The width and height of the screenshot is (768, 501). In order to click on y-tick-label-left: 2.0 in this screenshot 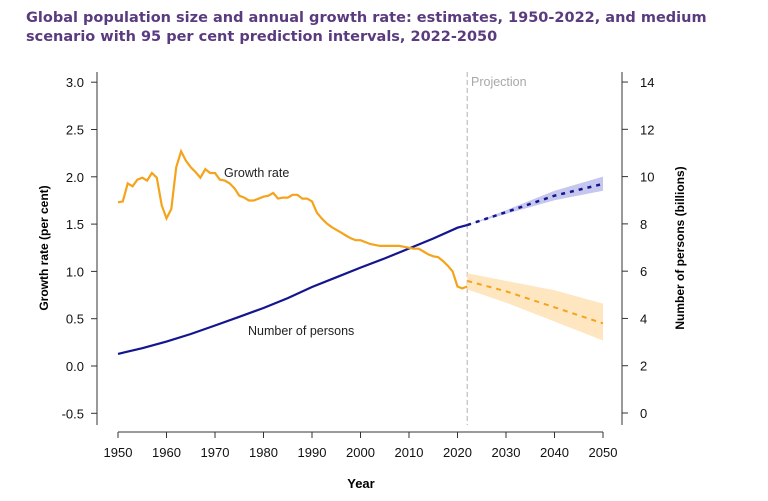, I will do `click(75, 177)`.